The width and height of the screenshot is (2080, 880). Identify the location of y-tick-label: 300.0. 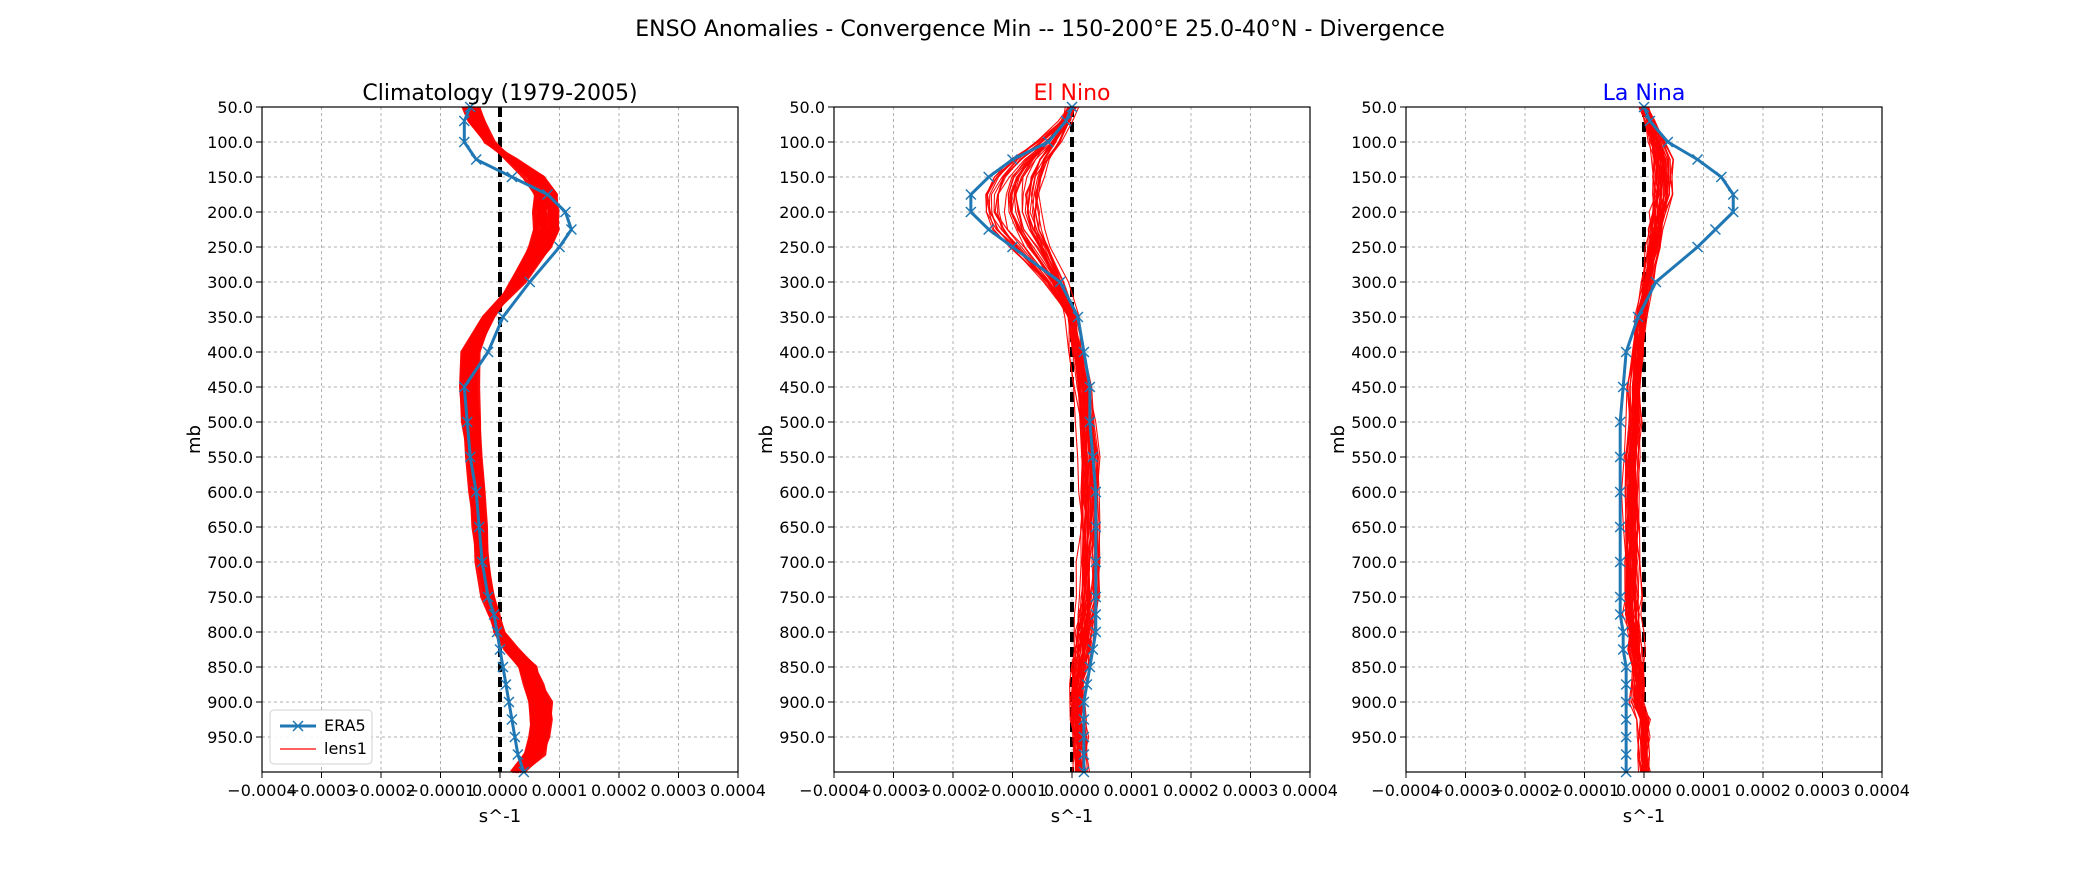
(1374, 282).